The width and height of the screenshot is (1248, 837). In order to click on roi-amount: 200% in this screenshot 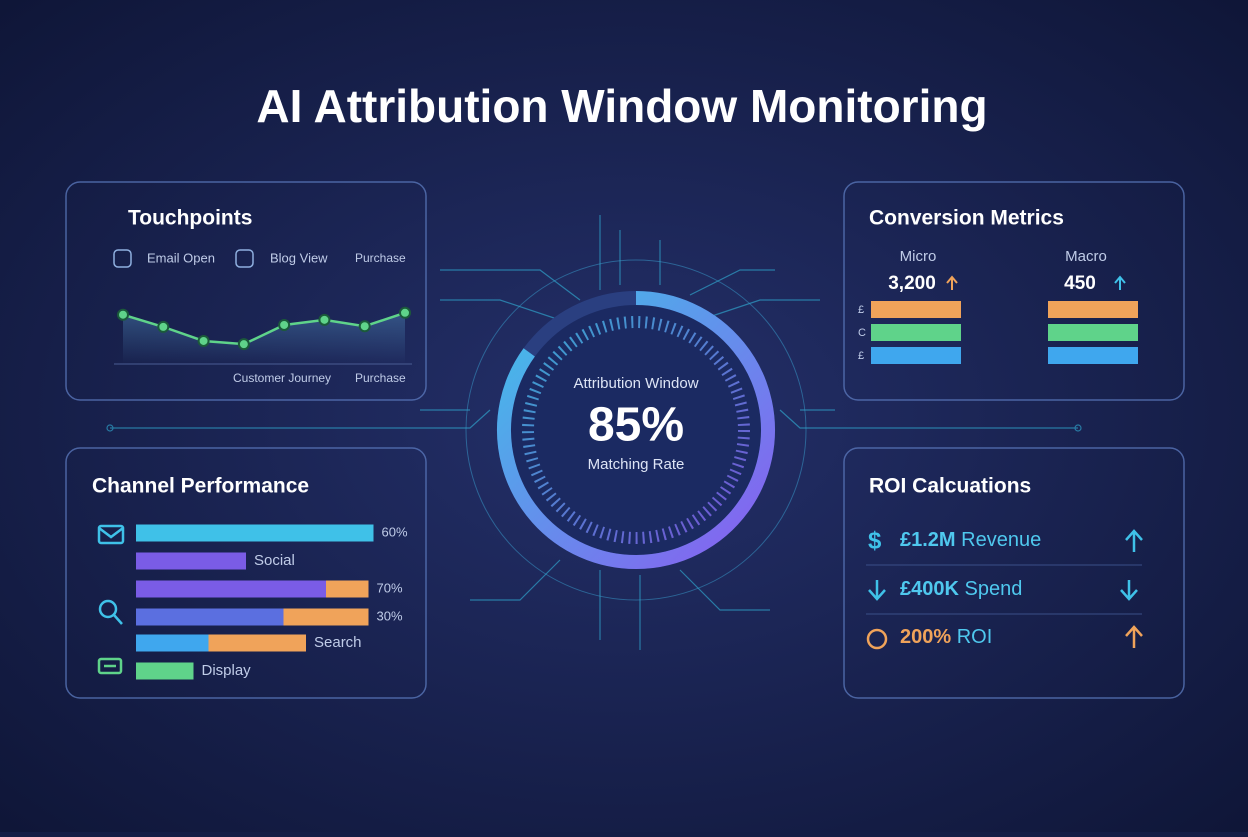, I will do `click(925, 637)`.